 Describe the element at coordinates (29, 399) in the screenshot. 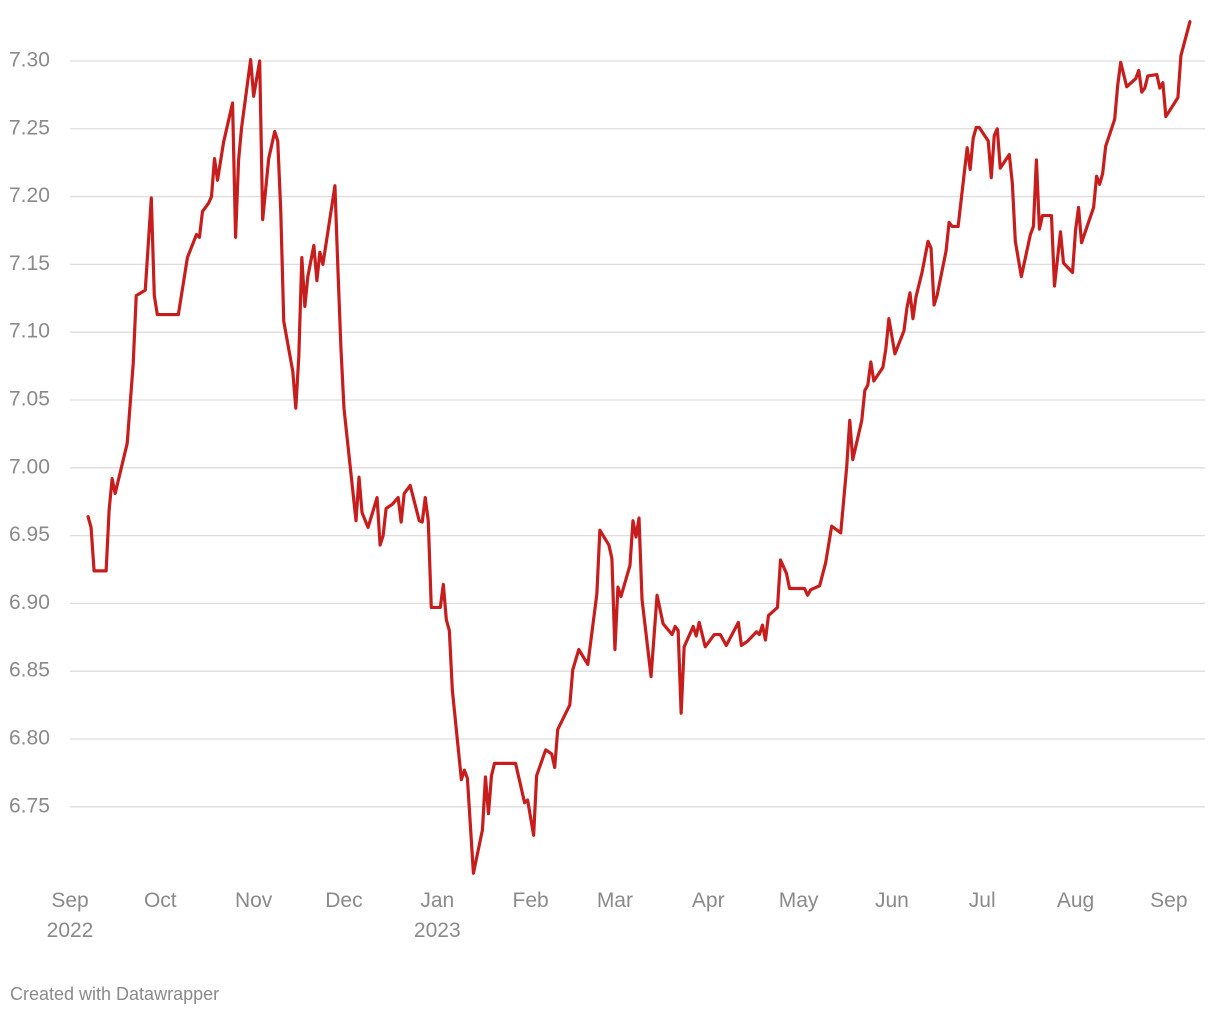

I see `y-tick-label: 7.05` at that location.